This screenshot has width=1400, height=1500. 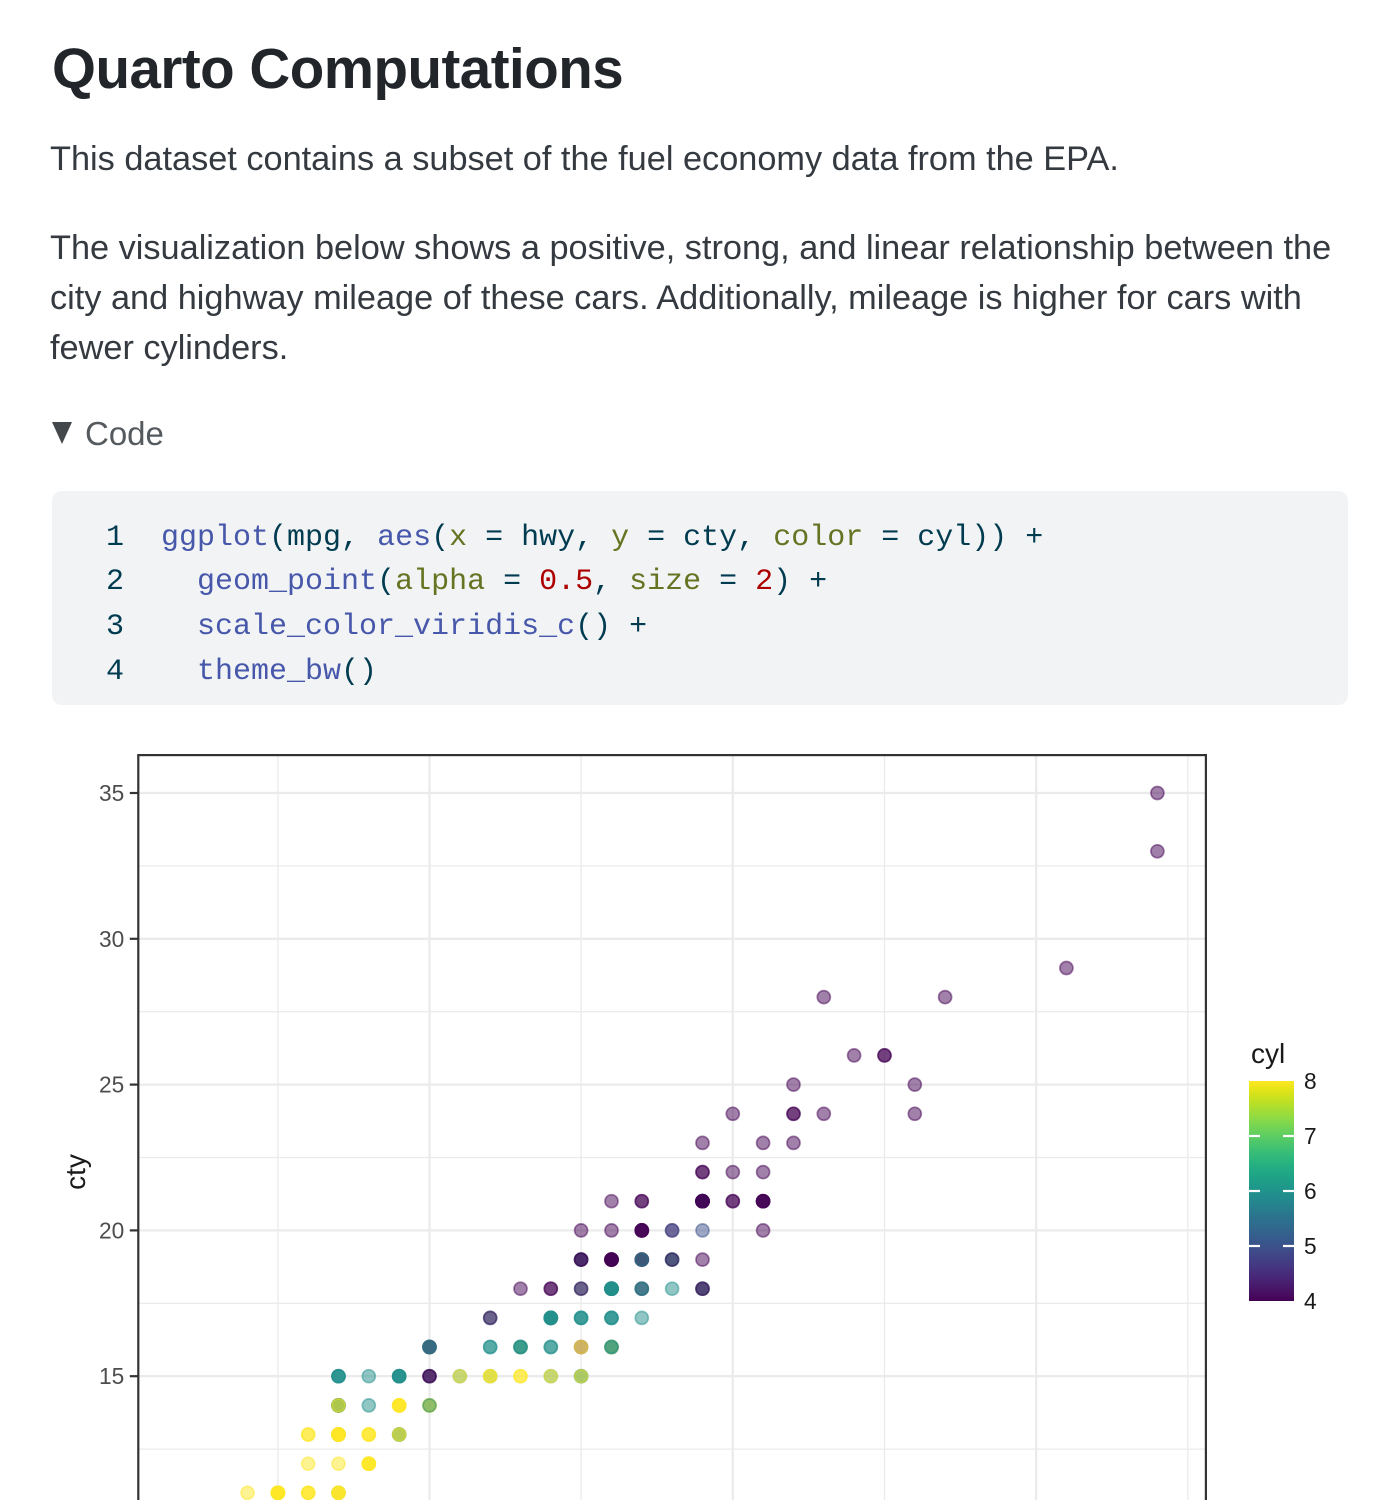 What do you see at coordinates (1310, 1301) in the screenshot?
I see `svg-text: 4` at bounding box center [1310, 1301].